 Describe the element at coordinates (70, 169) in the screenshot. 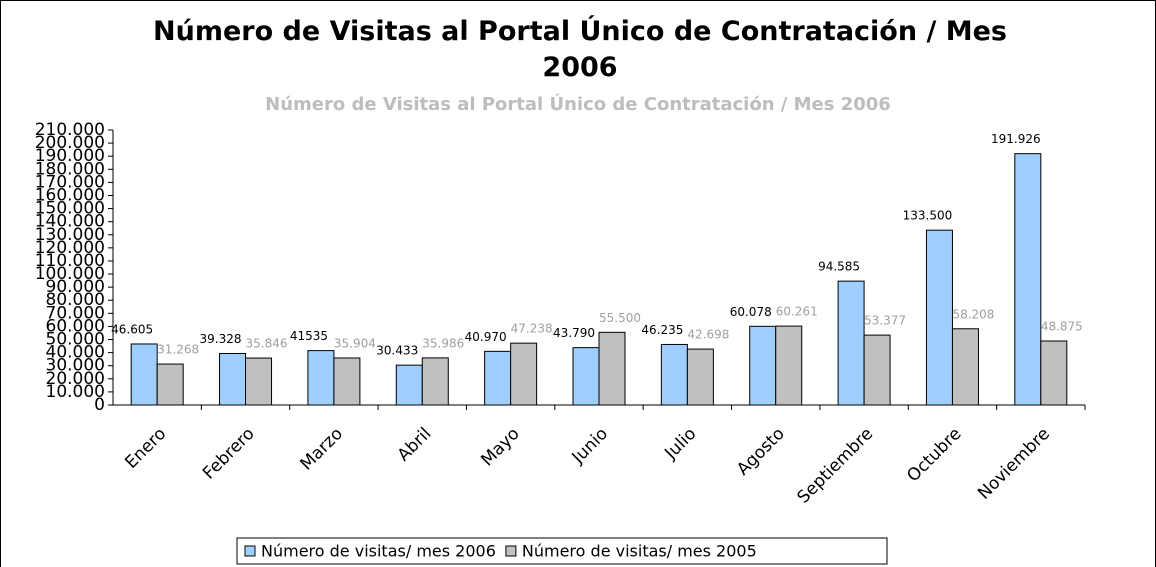

I see `y-tick-label: 180.000` at that location.